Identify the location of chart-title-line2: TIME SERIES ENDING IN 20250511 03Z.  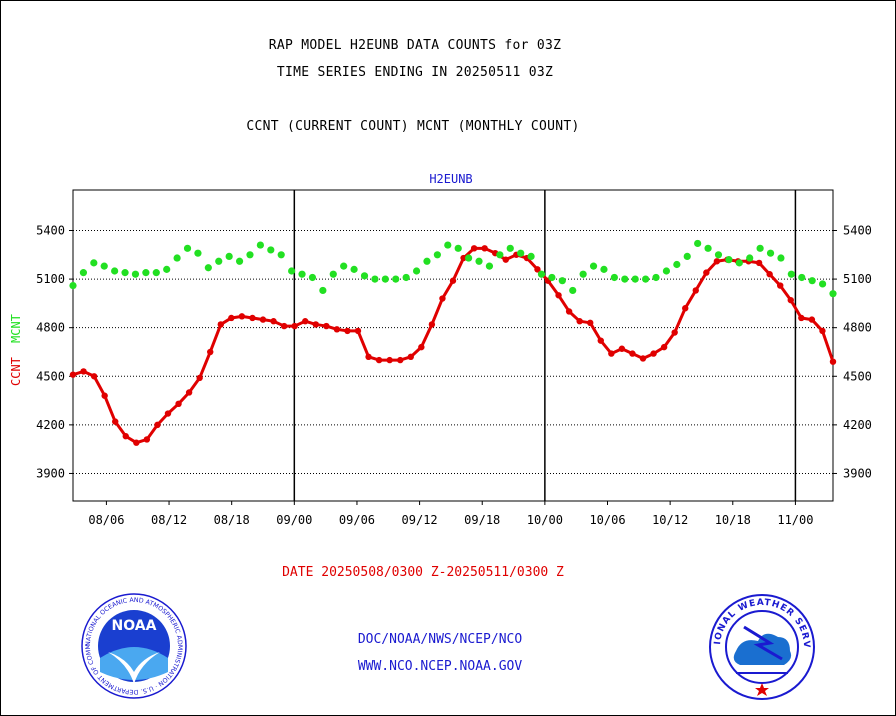
(415, 72).